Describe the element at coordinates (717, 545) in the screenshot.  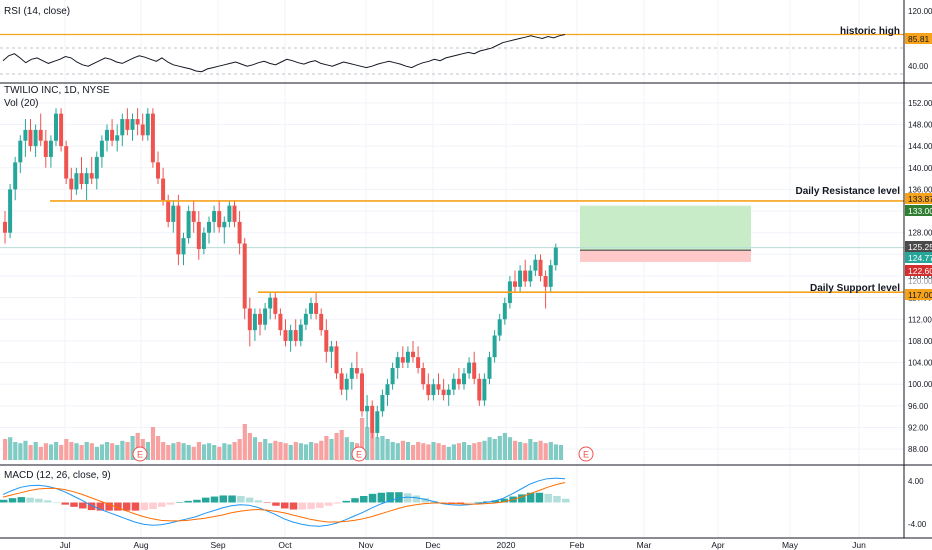
I see `time-tick-label: Apr` at that location.